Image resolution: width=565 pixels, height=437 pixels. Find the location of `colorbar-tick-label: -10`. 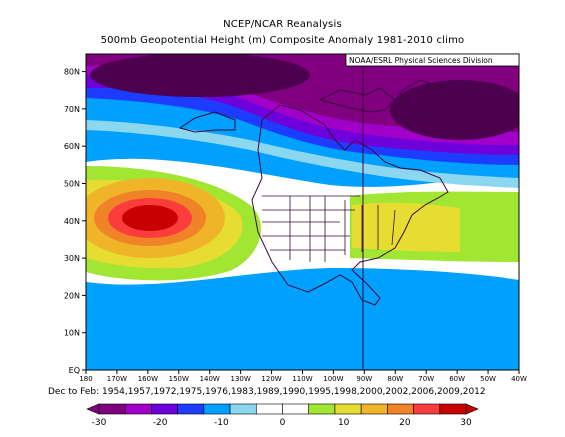

colorbar-tick-label: -10 is located at coordinates (221, 423).